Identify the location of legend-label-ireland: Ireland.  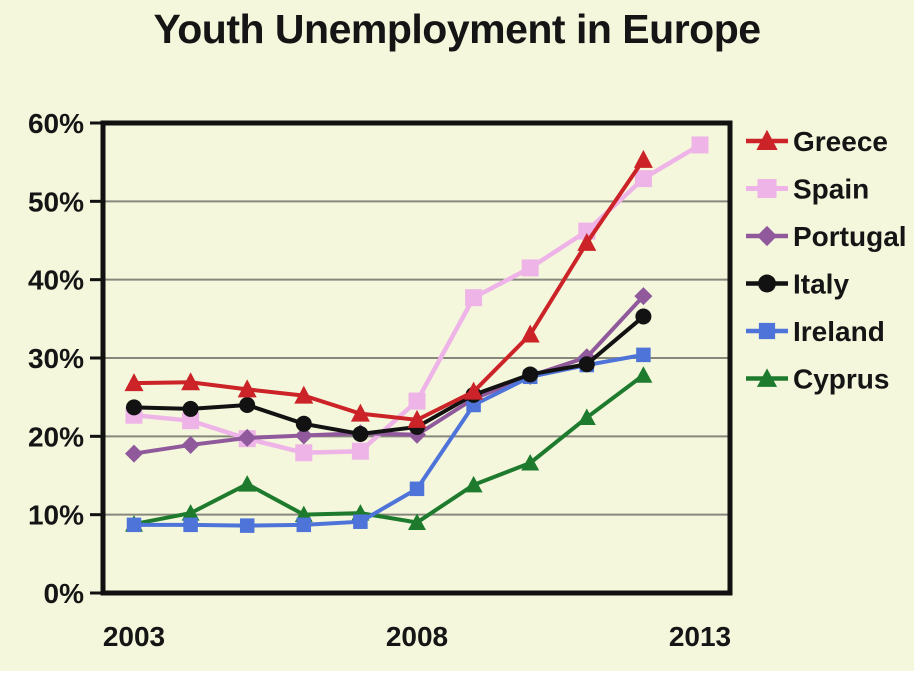
(839, 331).